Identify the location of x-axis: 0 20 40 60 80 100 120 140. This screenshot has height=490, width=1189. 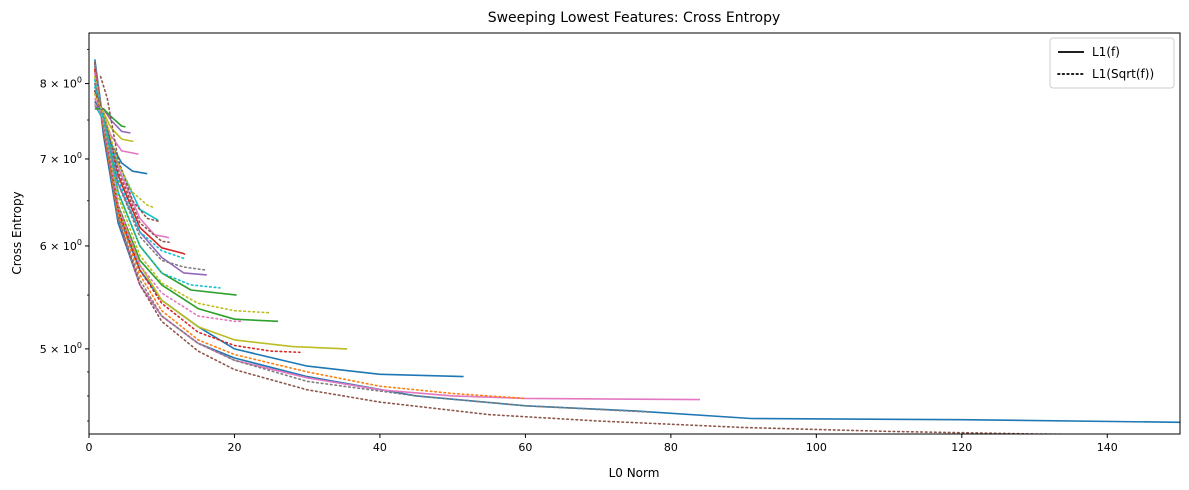
(602, 444).